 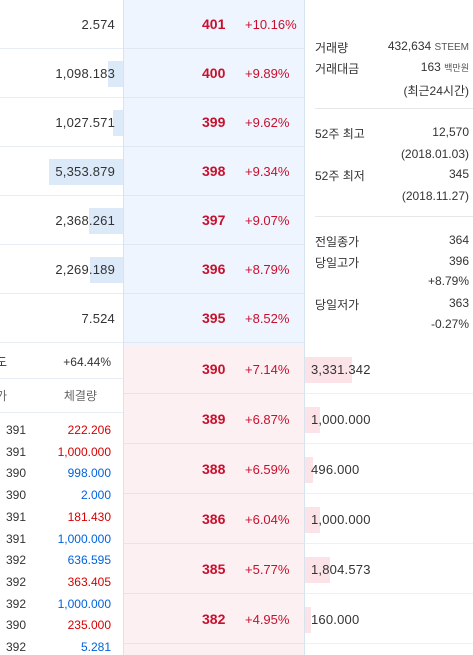 What do you see at coordinates (215, 73) in the screenshot?
I see `sell-price-row: 400 +9.89%` at bounding box center [215, 73].